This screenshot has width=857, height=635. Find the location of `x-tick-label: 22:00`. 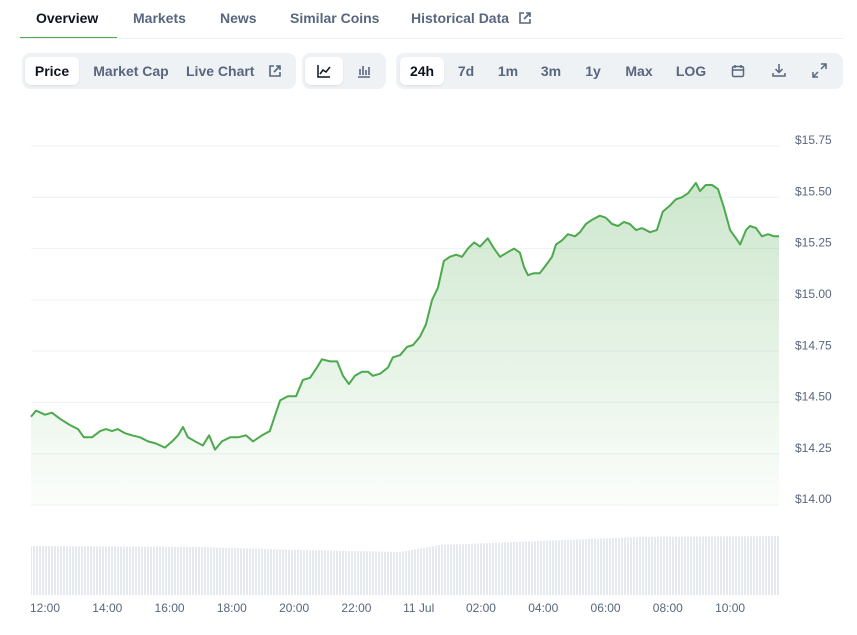

x-tick-label: 22:00 is located at coordinates (356, 608).